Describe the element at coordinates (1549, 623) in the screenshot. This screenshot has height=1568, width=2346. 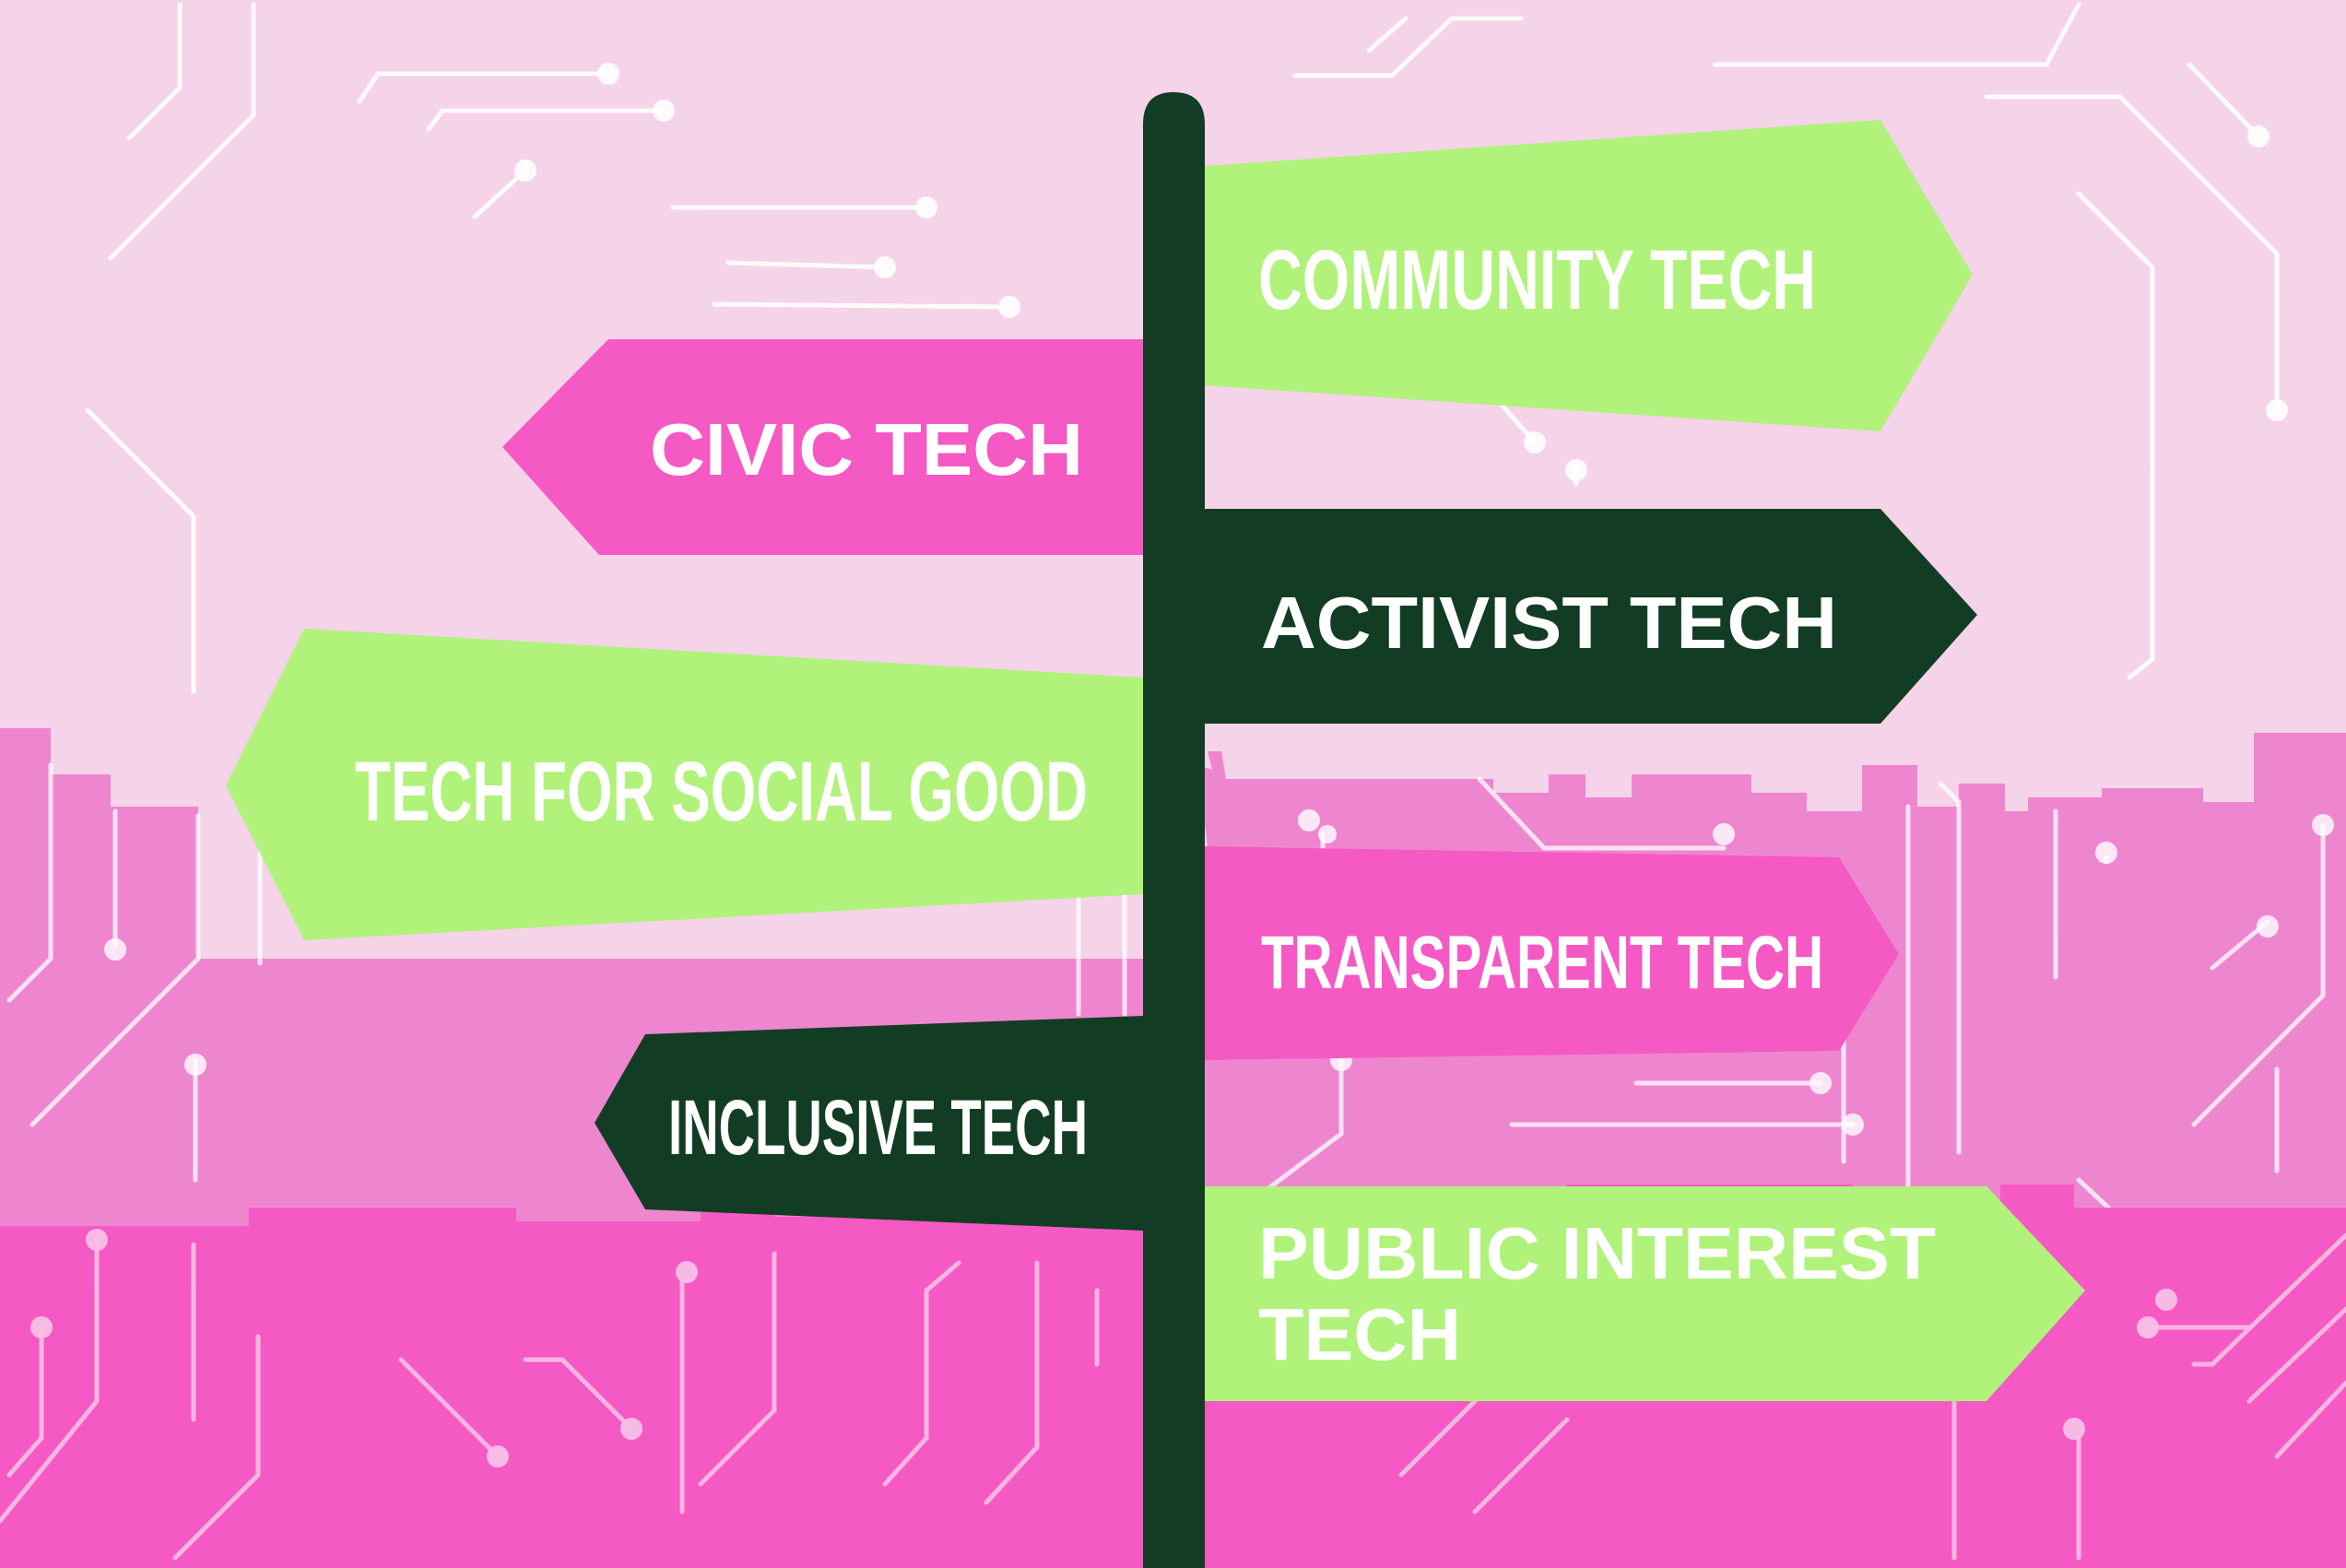
I see `sign-label-activist-tech: ACTIVIST TECH` at that location.